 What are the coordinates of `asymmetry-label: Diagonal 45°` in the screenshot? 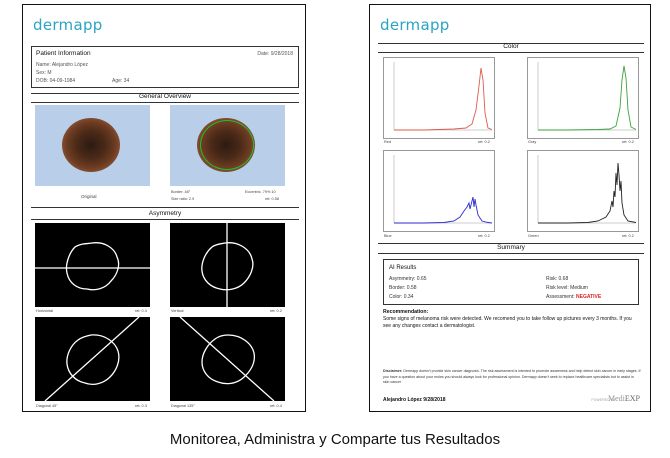 It's located at (47, 406).